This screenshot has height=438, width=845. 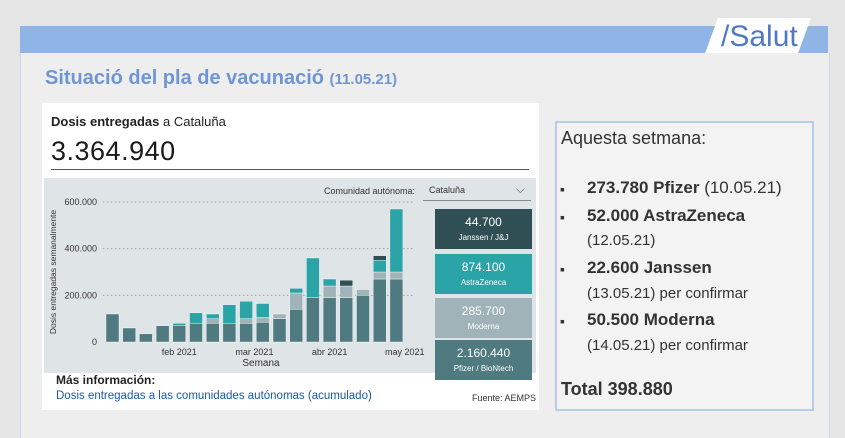 I want to click on weekly-item-janssen: 22.600 Janssen, so click(x=649, y=267).